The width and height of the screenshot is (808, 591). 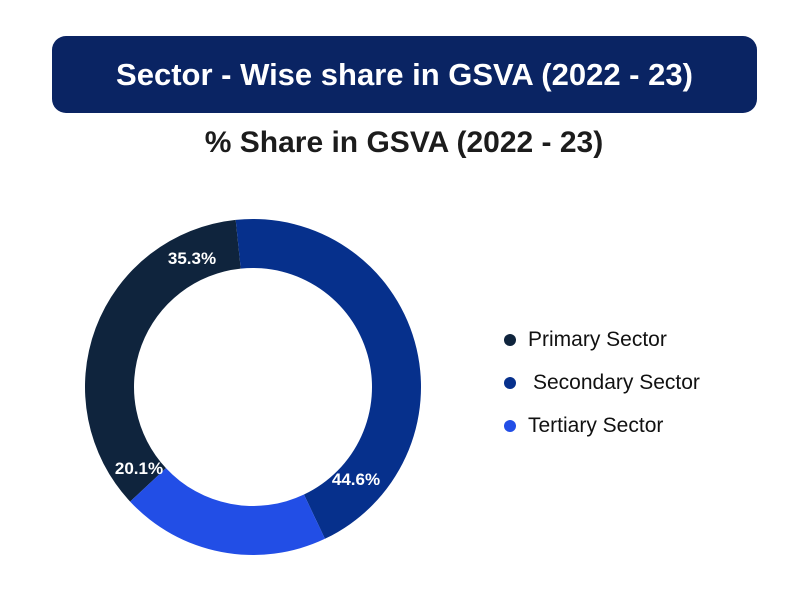 What do you see at coordinates (510, 339) in the screenshot?
I see `legend-swatch-primary` at bounding box center [510, 339].